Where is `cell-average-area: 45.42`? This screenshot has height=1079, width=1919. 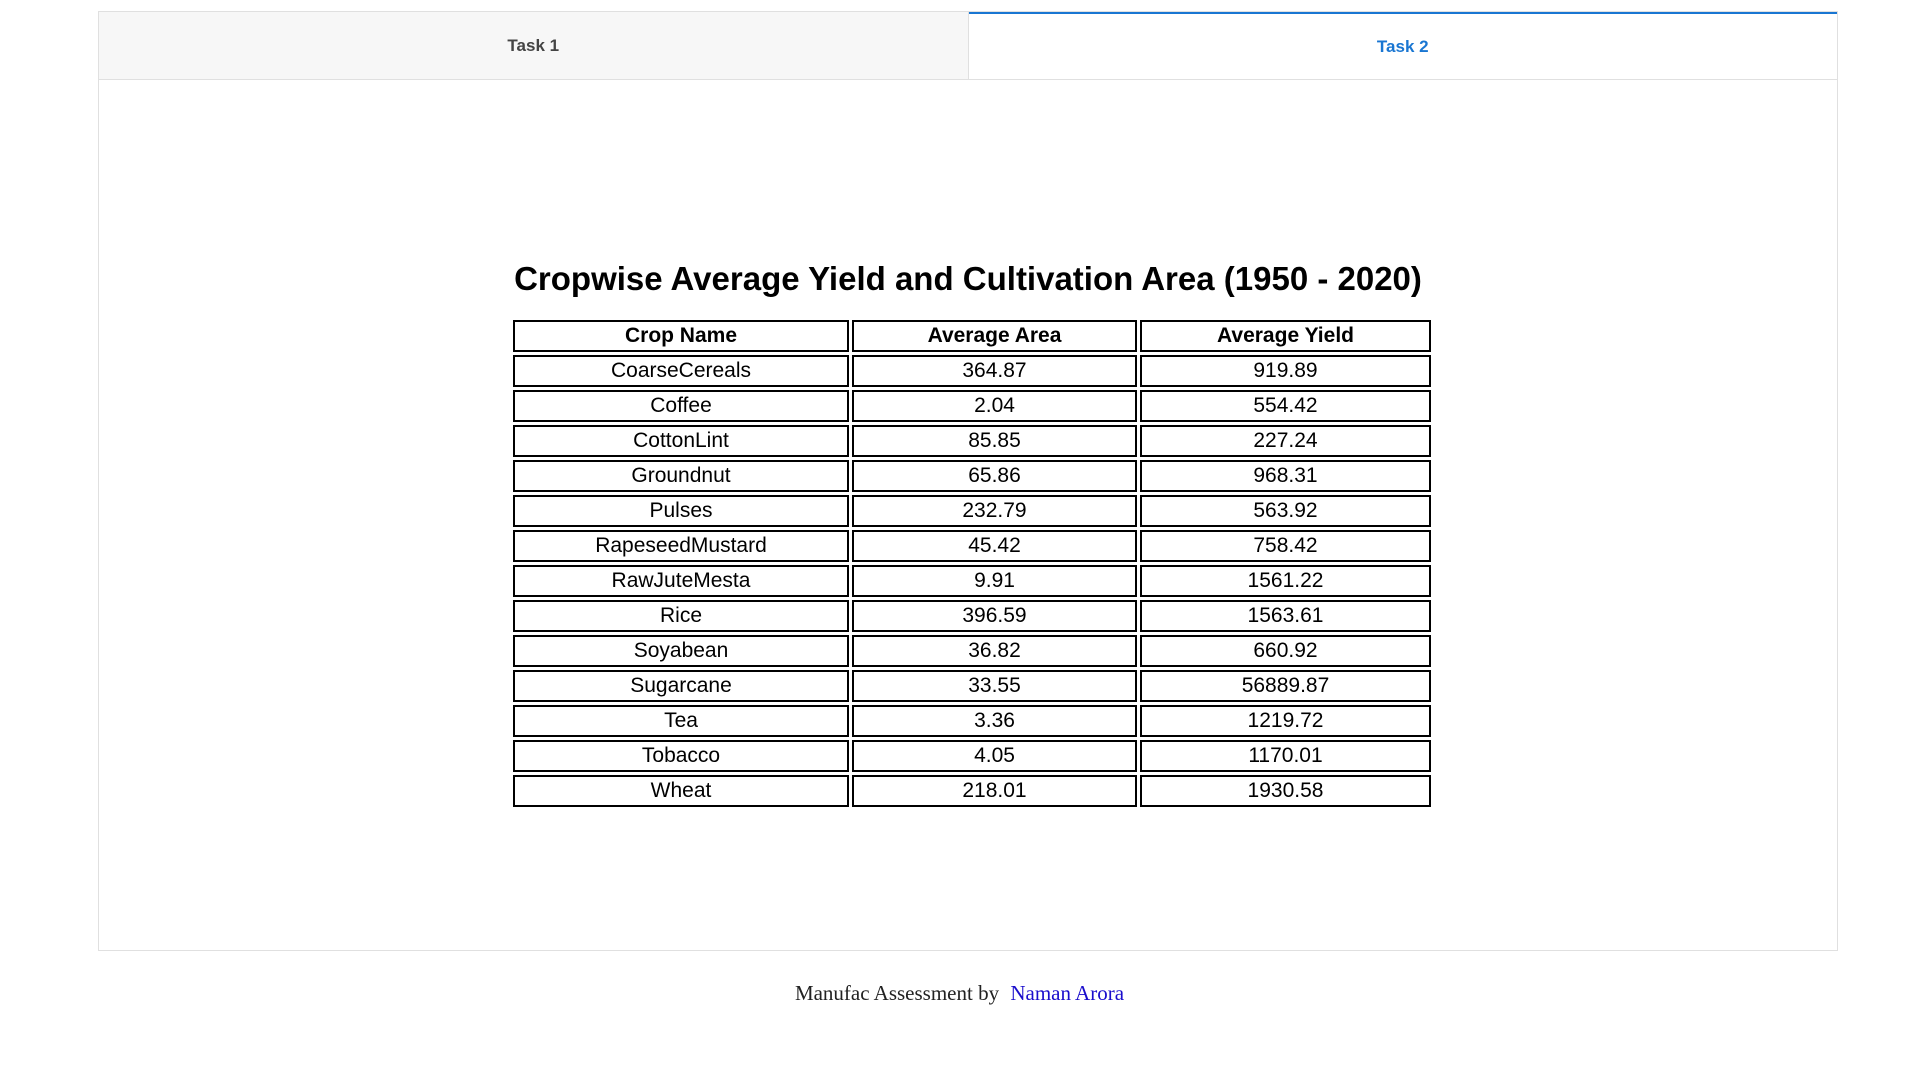 cell-average-area: 45.42 is located at coordinates (994, 546).